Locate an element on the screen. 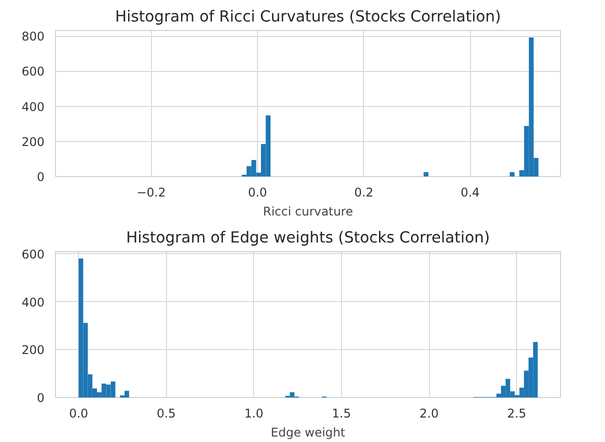  x-axis-title: Edge weight is located at coordinates (308, 433).